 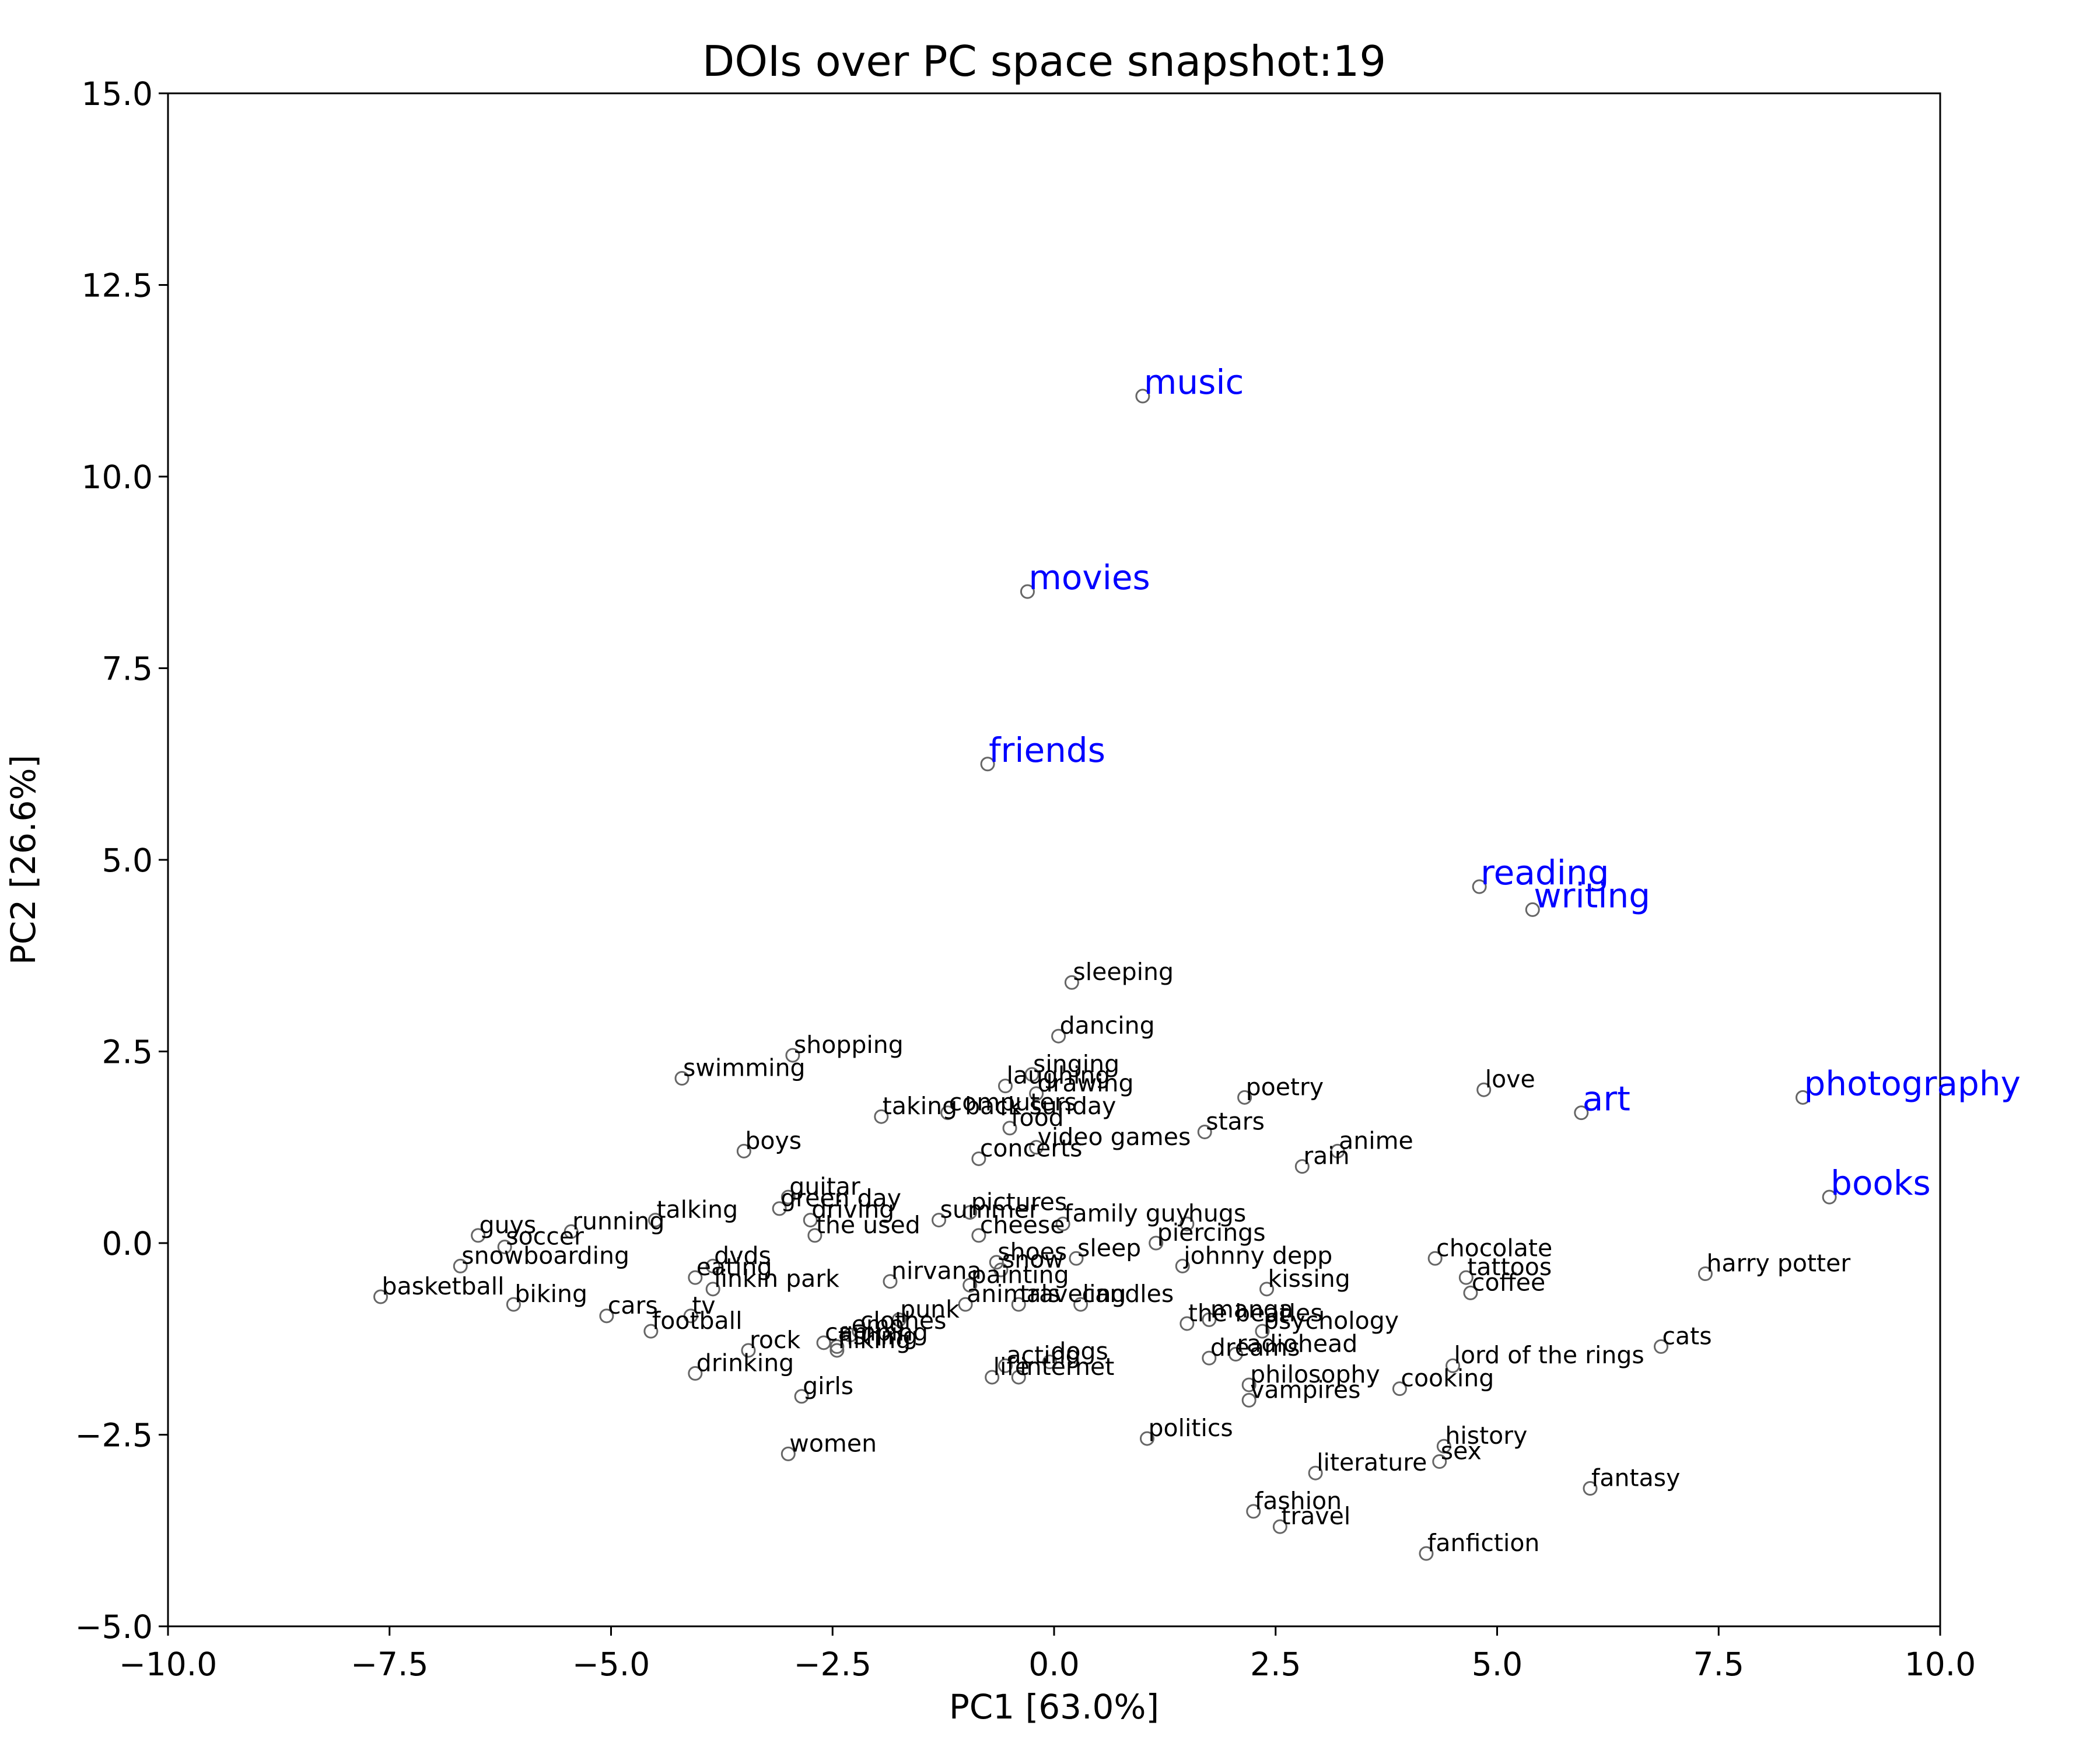 I want to click on point-label-snowboarding: snowboarding, so click(x=545, y=1255).